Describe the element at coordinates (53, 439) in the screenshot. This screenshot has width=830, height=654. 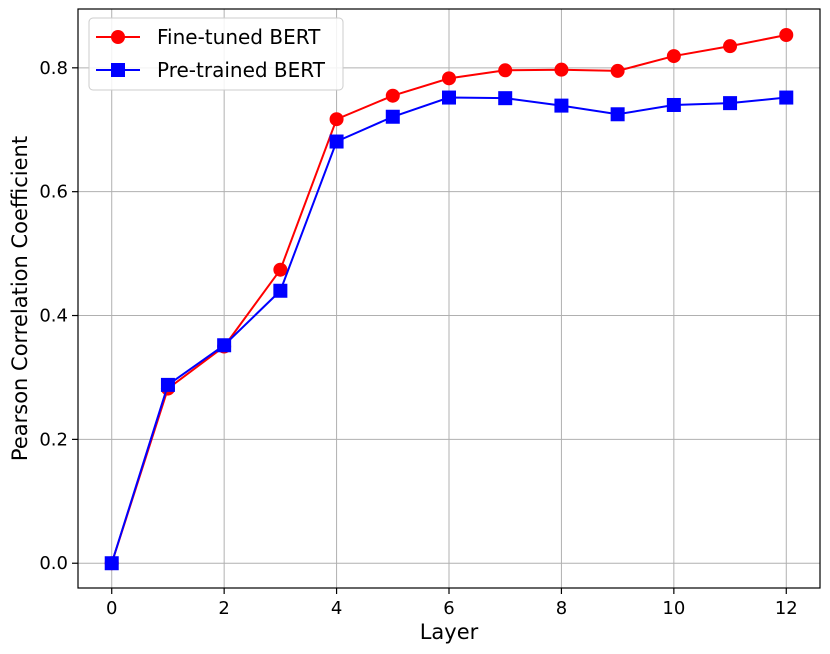
I see `y-tick-label: 0.2` at that location.